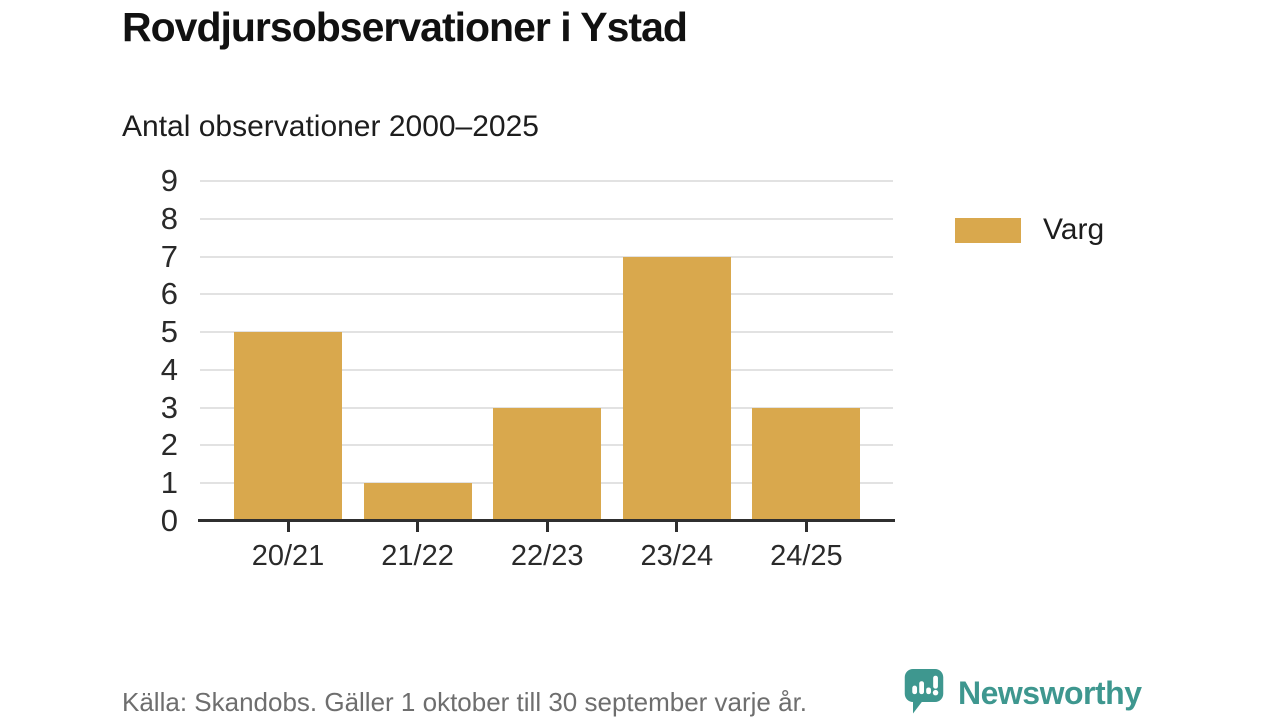  Describe the element at coordinates (169, 483) in the screenshot. I see `y-tick-label-1: 1` at that location.